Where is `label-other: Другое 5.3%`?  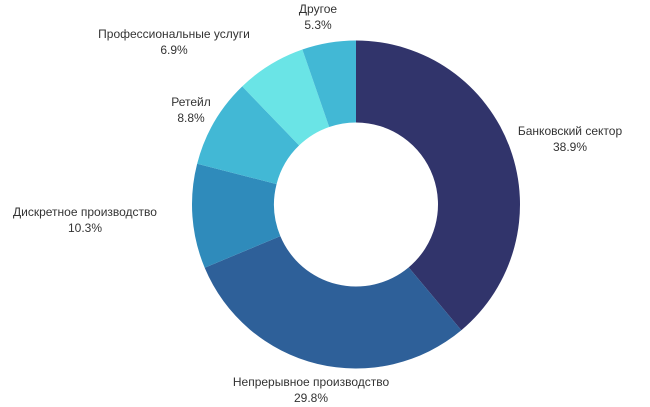
label-other: Другое 5.3% is located at coordinates (318, 17).